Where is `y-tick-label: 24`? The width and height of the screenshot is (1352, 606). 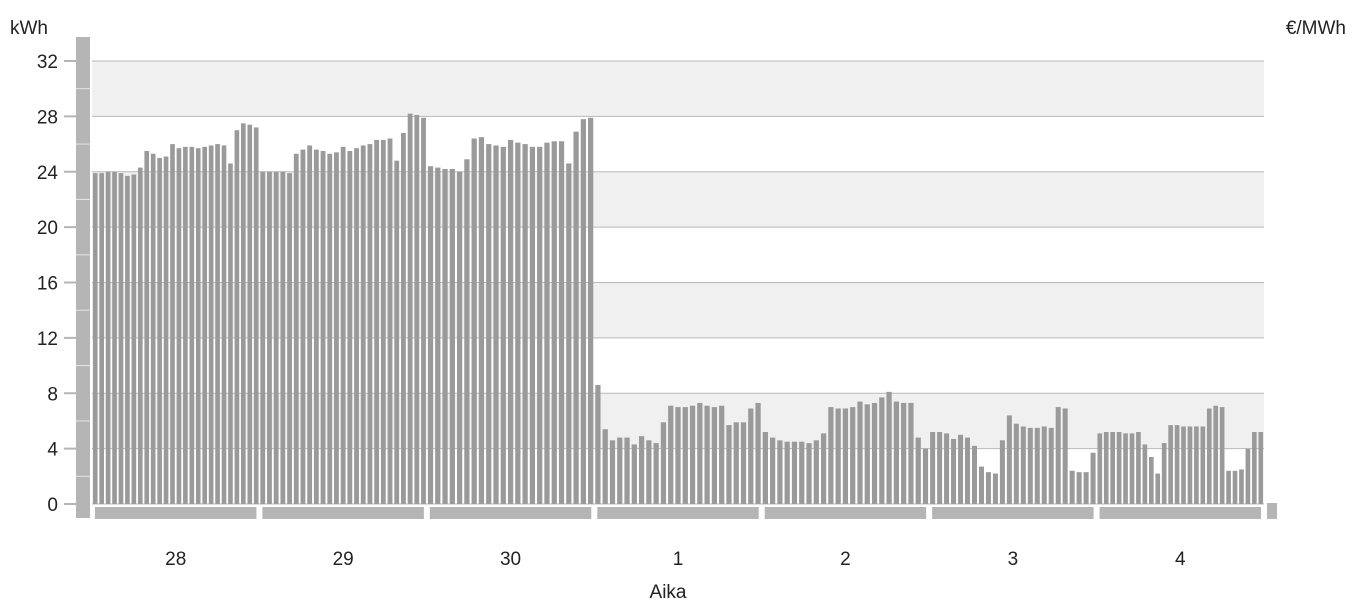
y-tick-label: 24 is located at coordinates (48, 173).